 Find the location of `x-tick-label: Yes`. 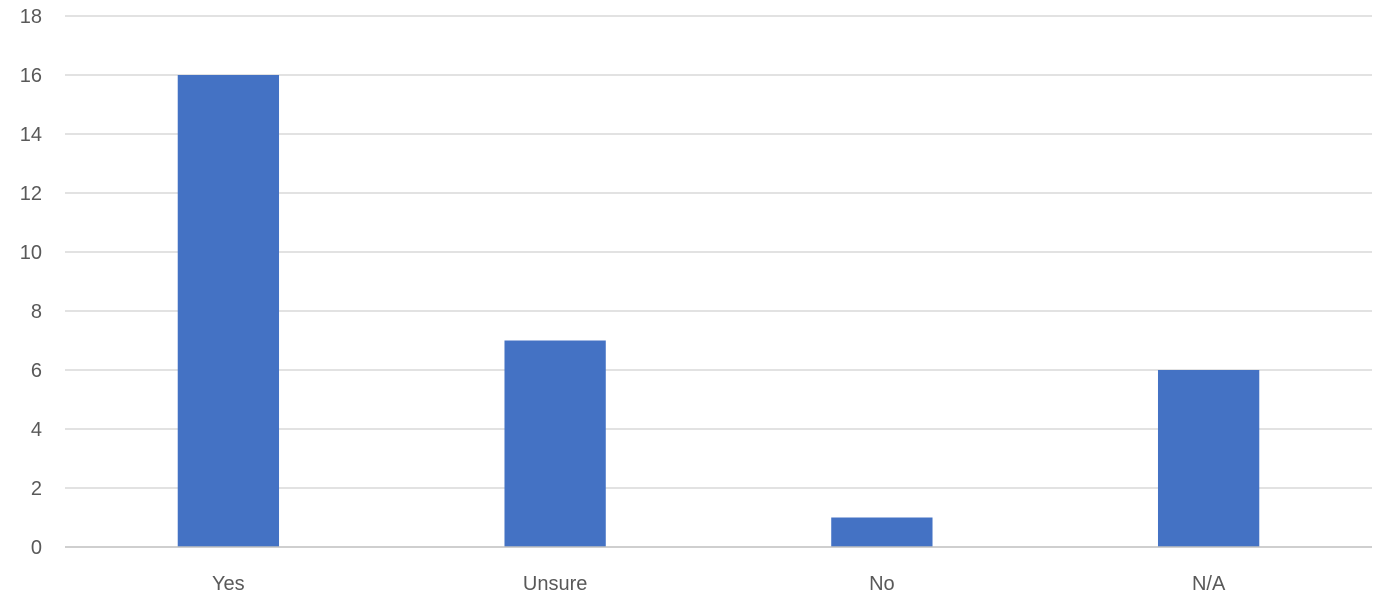

x-tick-label: Yes is located at coordinates (228, 584).